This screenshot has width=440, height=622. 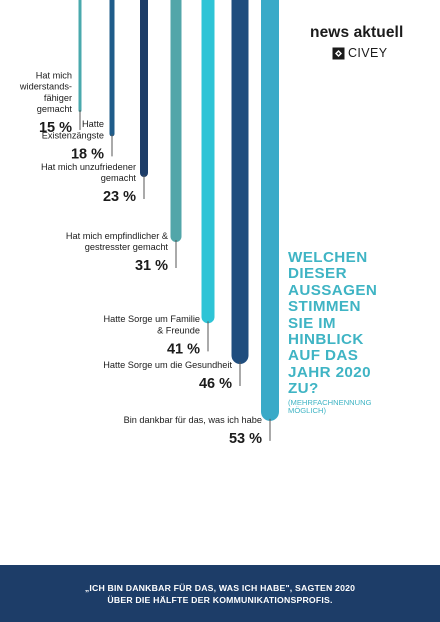 What do you see at coordinates (215, 384) in the screenshot?
I see `value-label: 46 %` at bounding box center [215, 384].